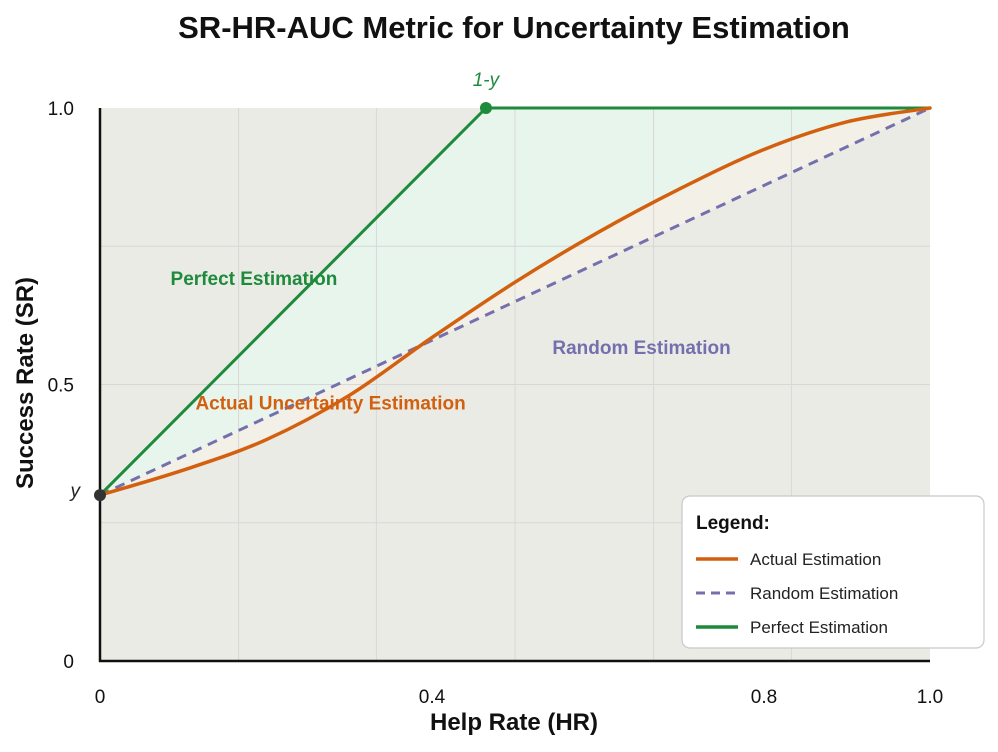 The width and height of the screenshot is (998, 752). I want to click on legend-box, so click(833, 572).